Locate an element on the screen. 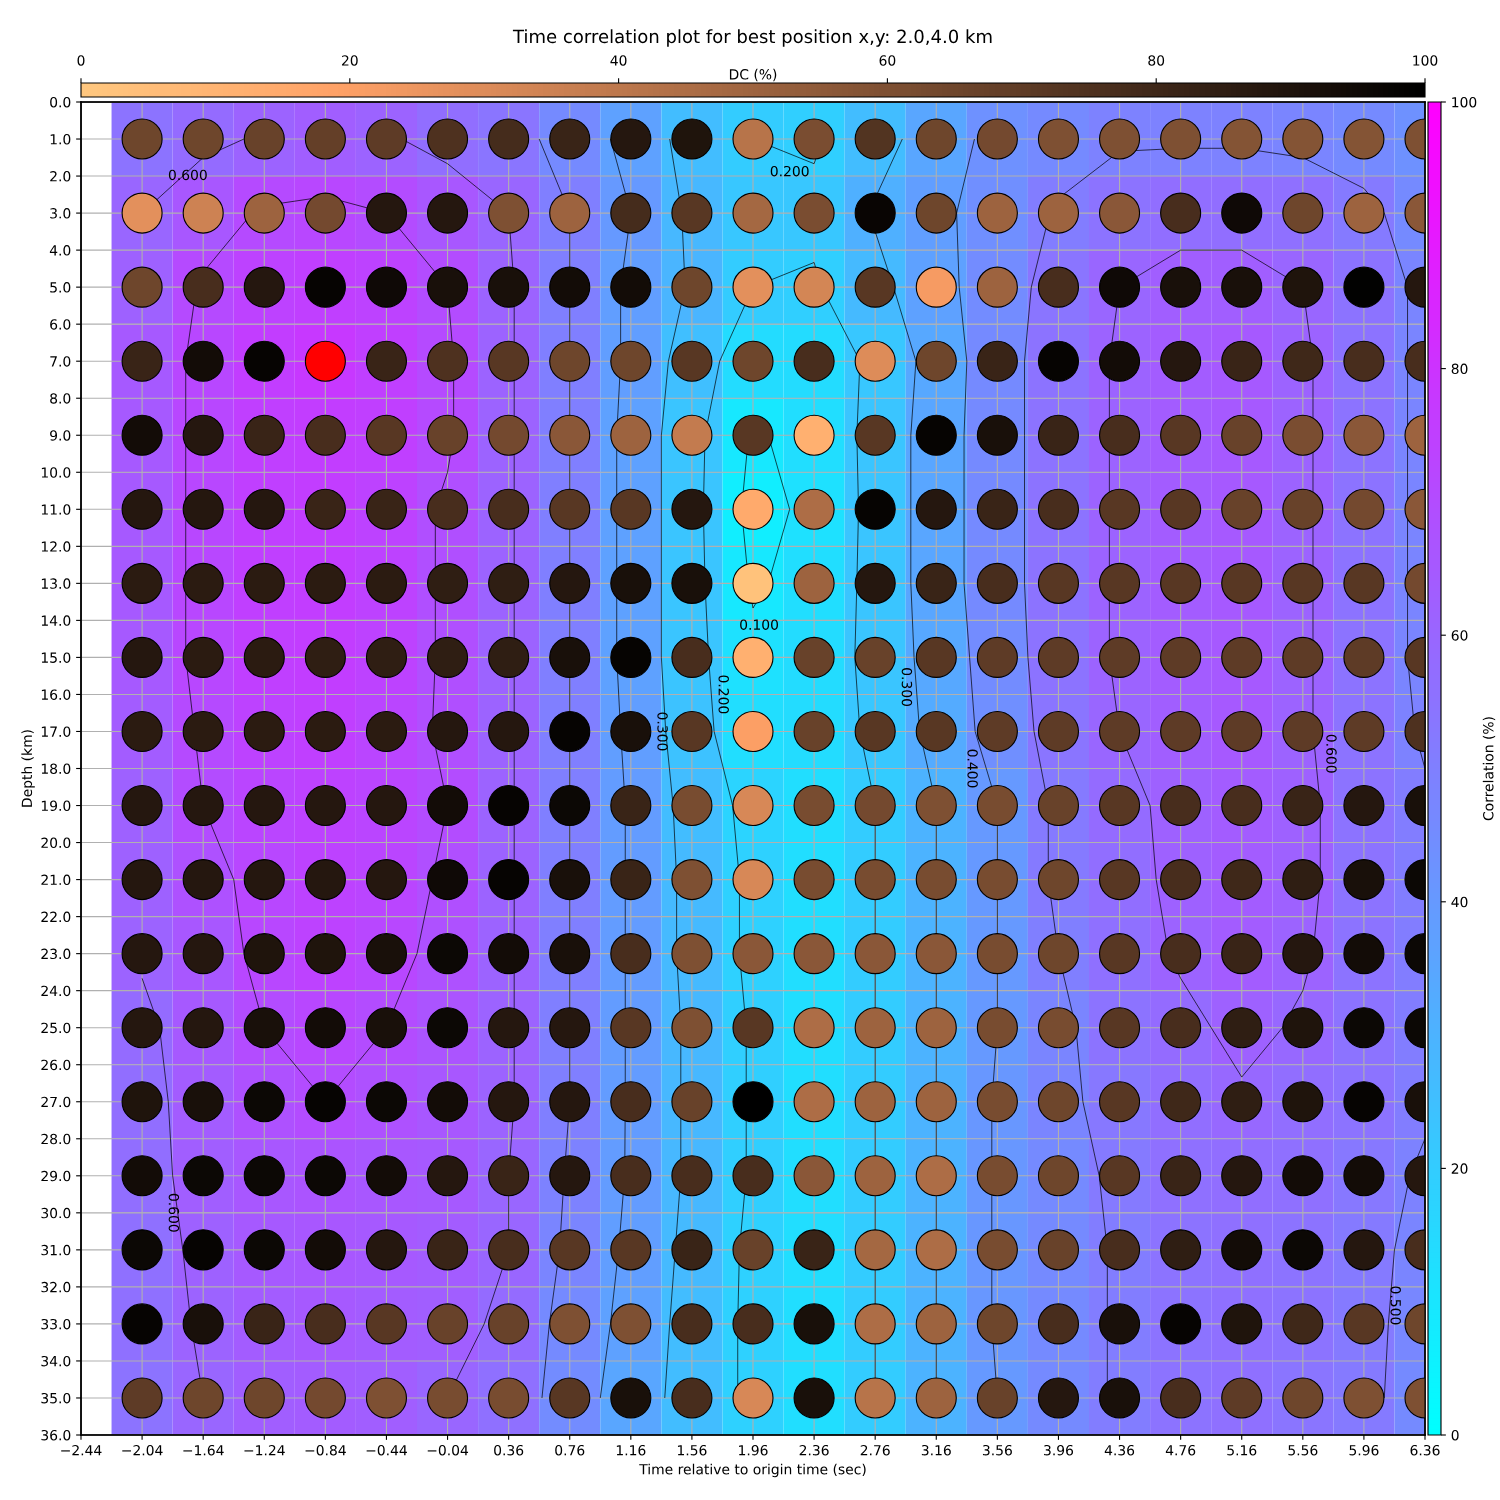 This screenshot has height=1500, width=1500. x-tick-label: 1.56 is located at coordinates (692, 1450).